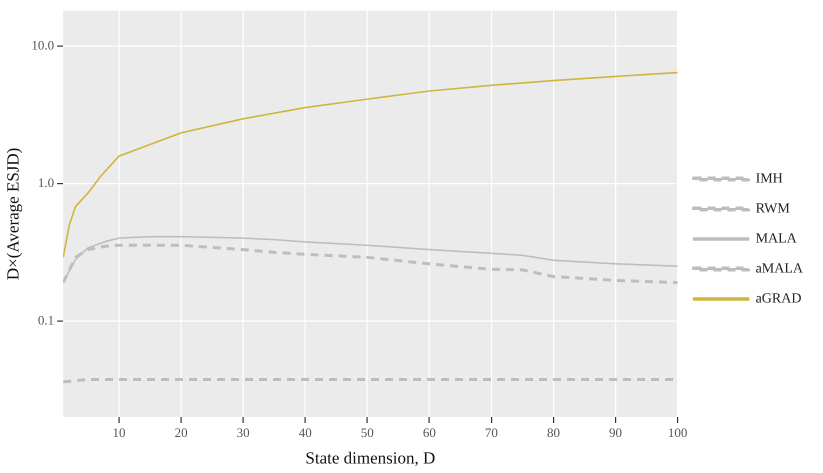  Describe the element at coordinates (119, 432) in the screenshot. I see `x-tick-label: 10` at that location.